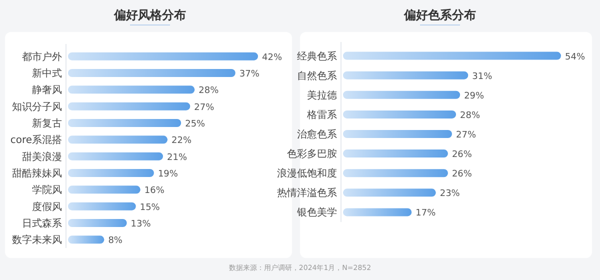  Describe the element at coordinates (36, 140) in the screenshot. I see `y-tick-label: core系混搭` at that location.